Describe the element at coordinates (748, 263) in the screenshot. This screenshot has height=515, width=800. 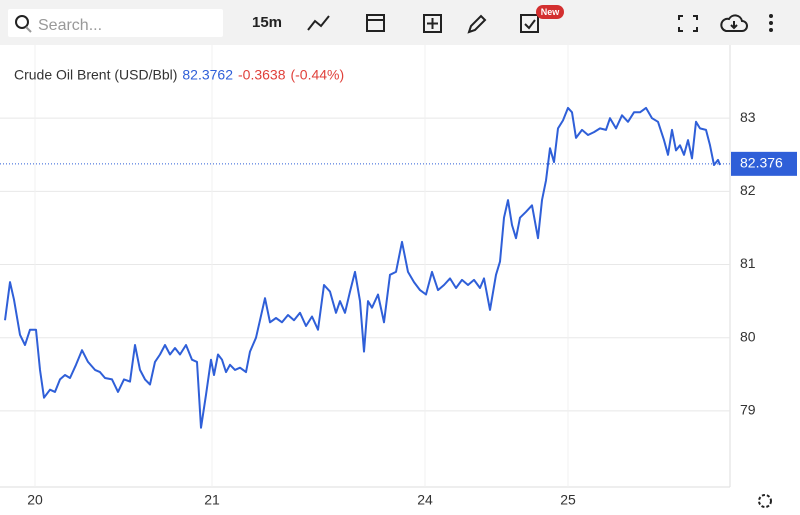
I see `y-tick-label: 81` at that location.